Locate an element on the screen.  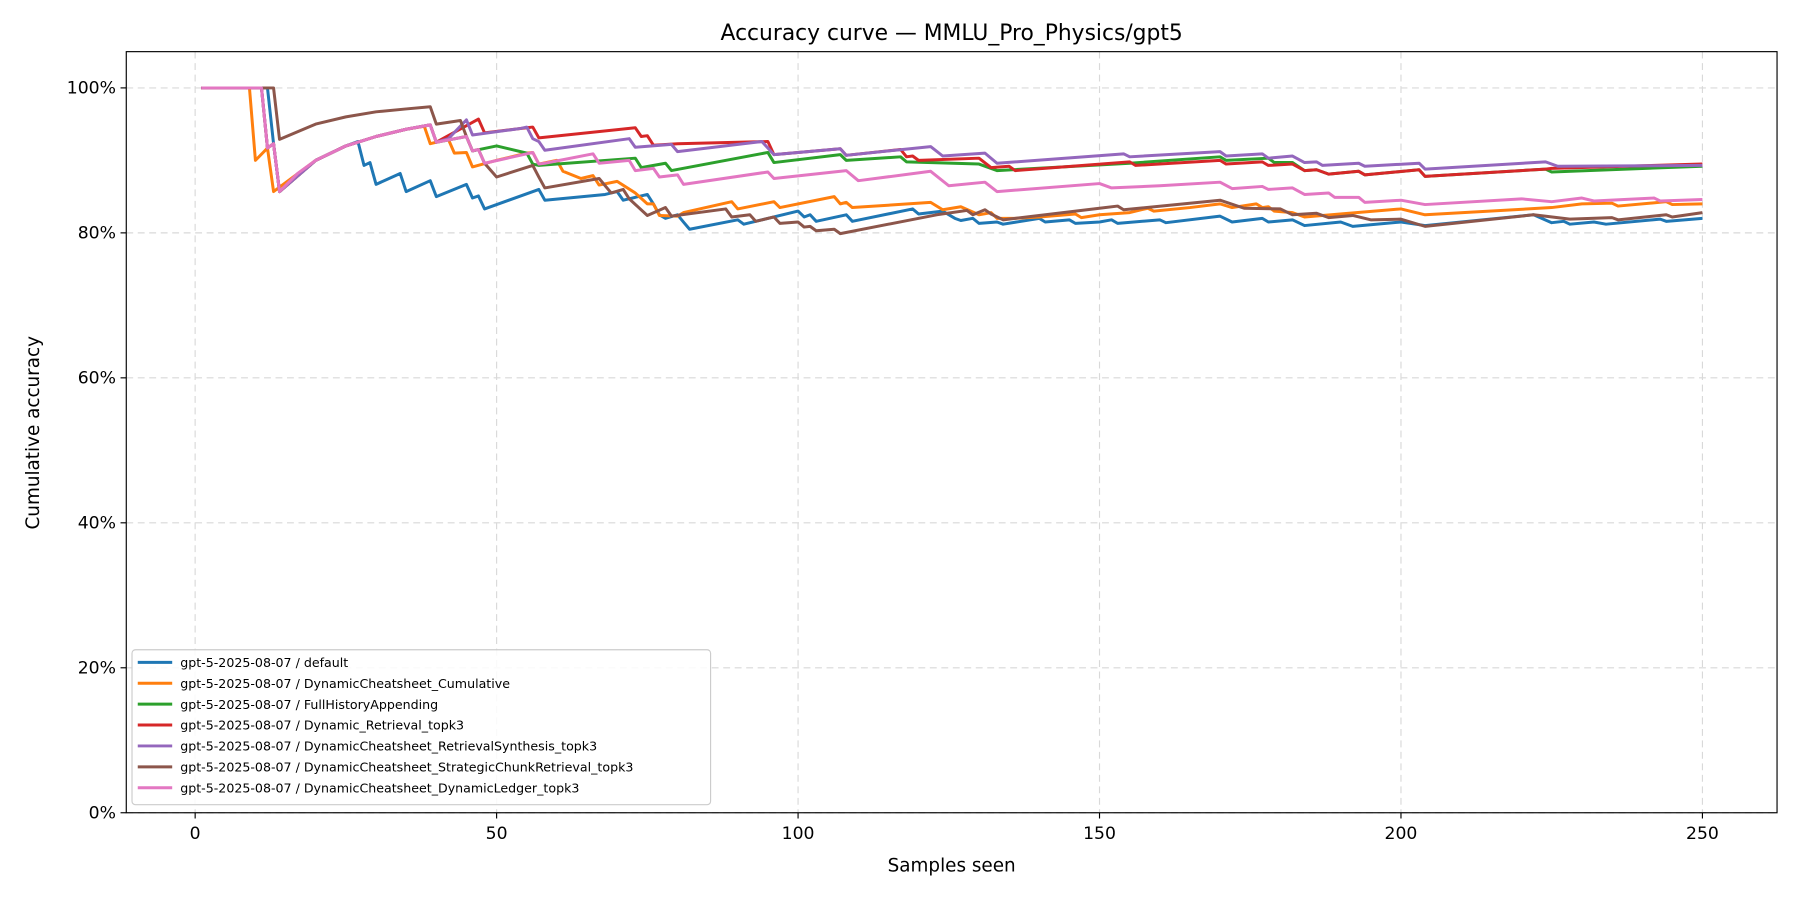
x-tick-label: 100 is located at coordinates (798, 834).